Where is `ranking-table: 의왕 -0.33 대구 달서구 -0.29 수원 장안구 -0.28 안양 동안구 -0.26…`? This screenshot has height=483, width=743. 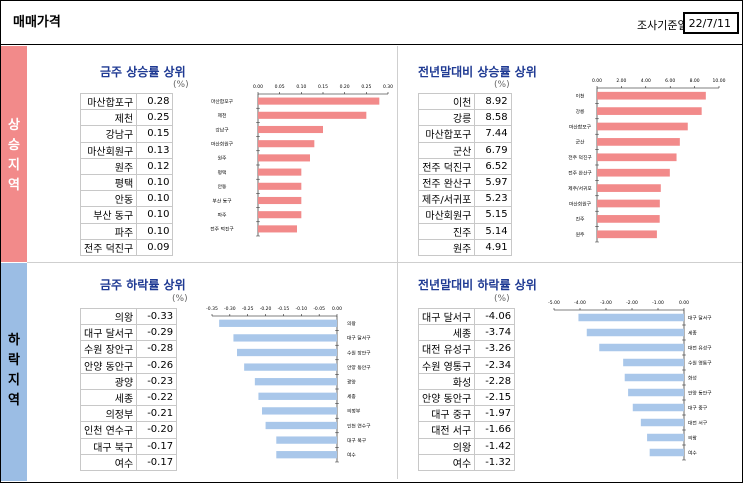 ranking-table: 의왕 -0.33 대구 달서구 -0.29 수원 장안구 -0.28 안양 동안구 -0.26… is located at coordinates (128, 389).